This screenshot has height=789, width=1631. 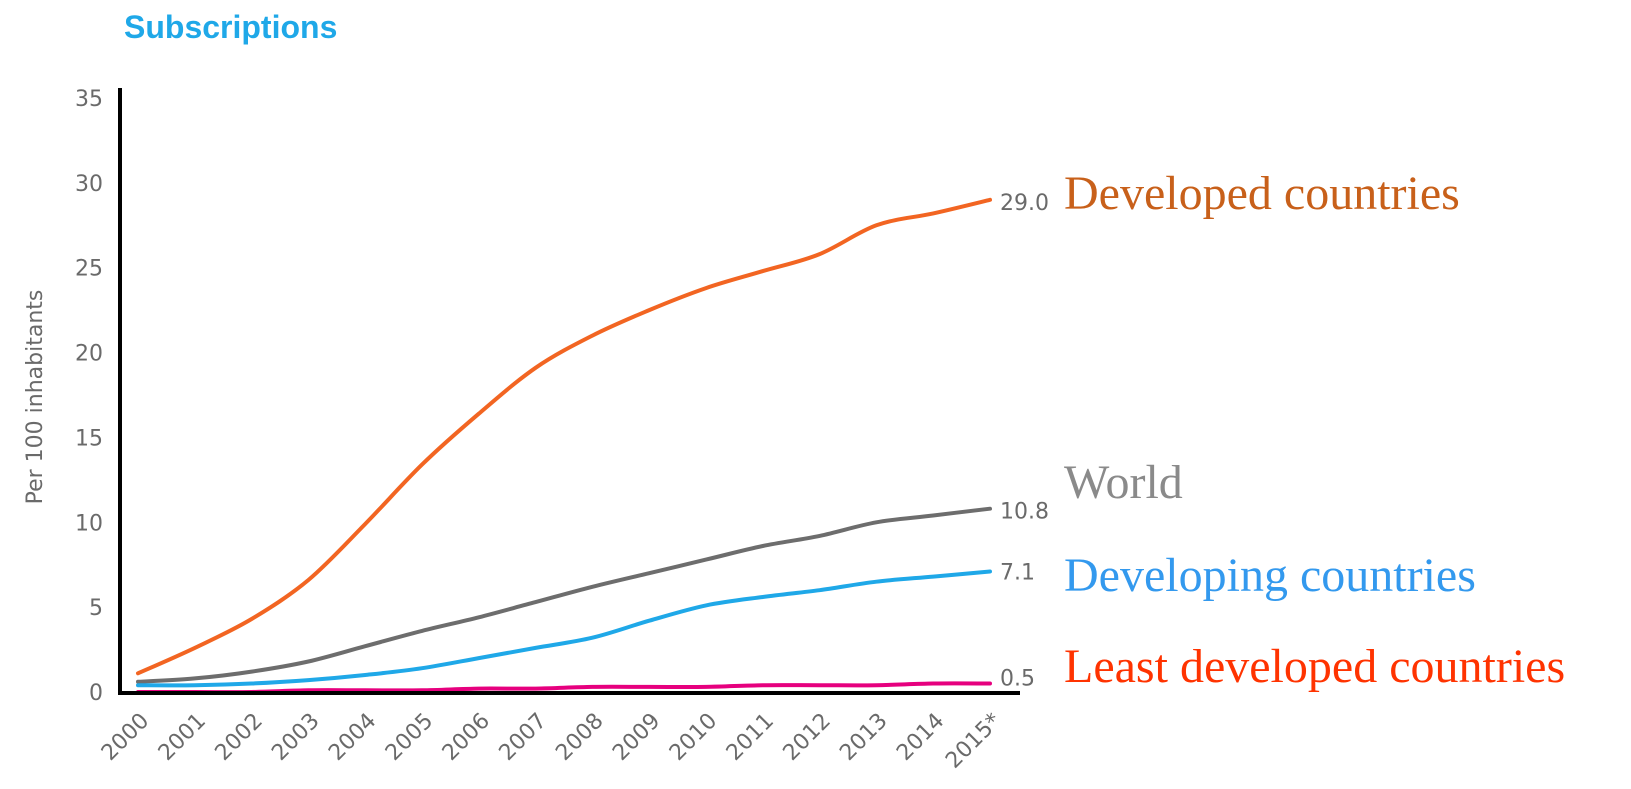 I want to click on legend-world: World, so click(x=1123, y=482).